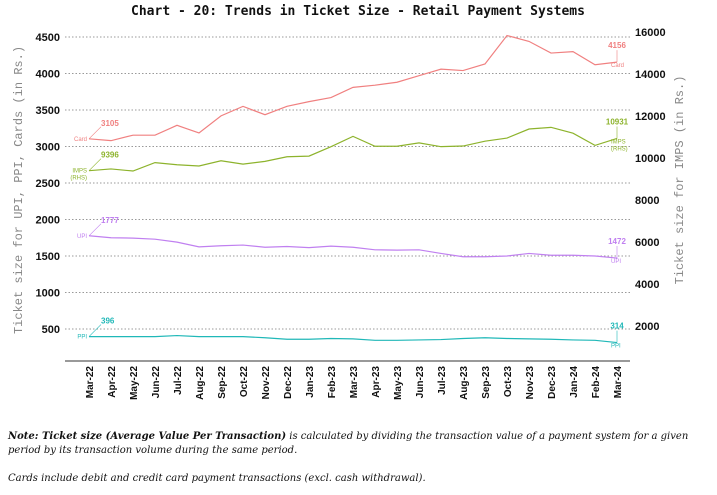  What do you see at coordinates (376, 382) in the screenshot?
I see `x-tick-label: Apr-23` at bounding box center [376, 382].